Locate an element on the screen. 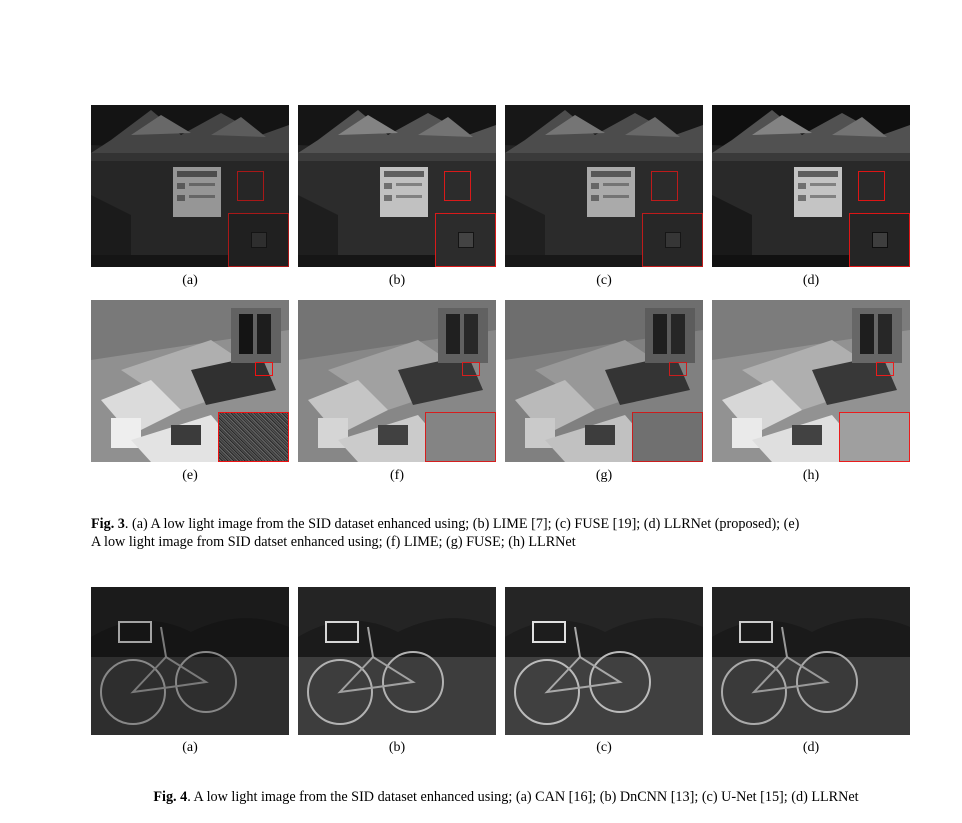  fig4-panel-c is located at coordinates (604, 661).